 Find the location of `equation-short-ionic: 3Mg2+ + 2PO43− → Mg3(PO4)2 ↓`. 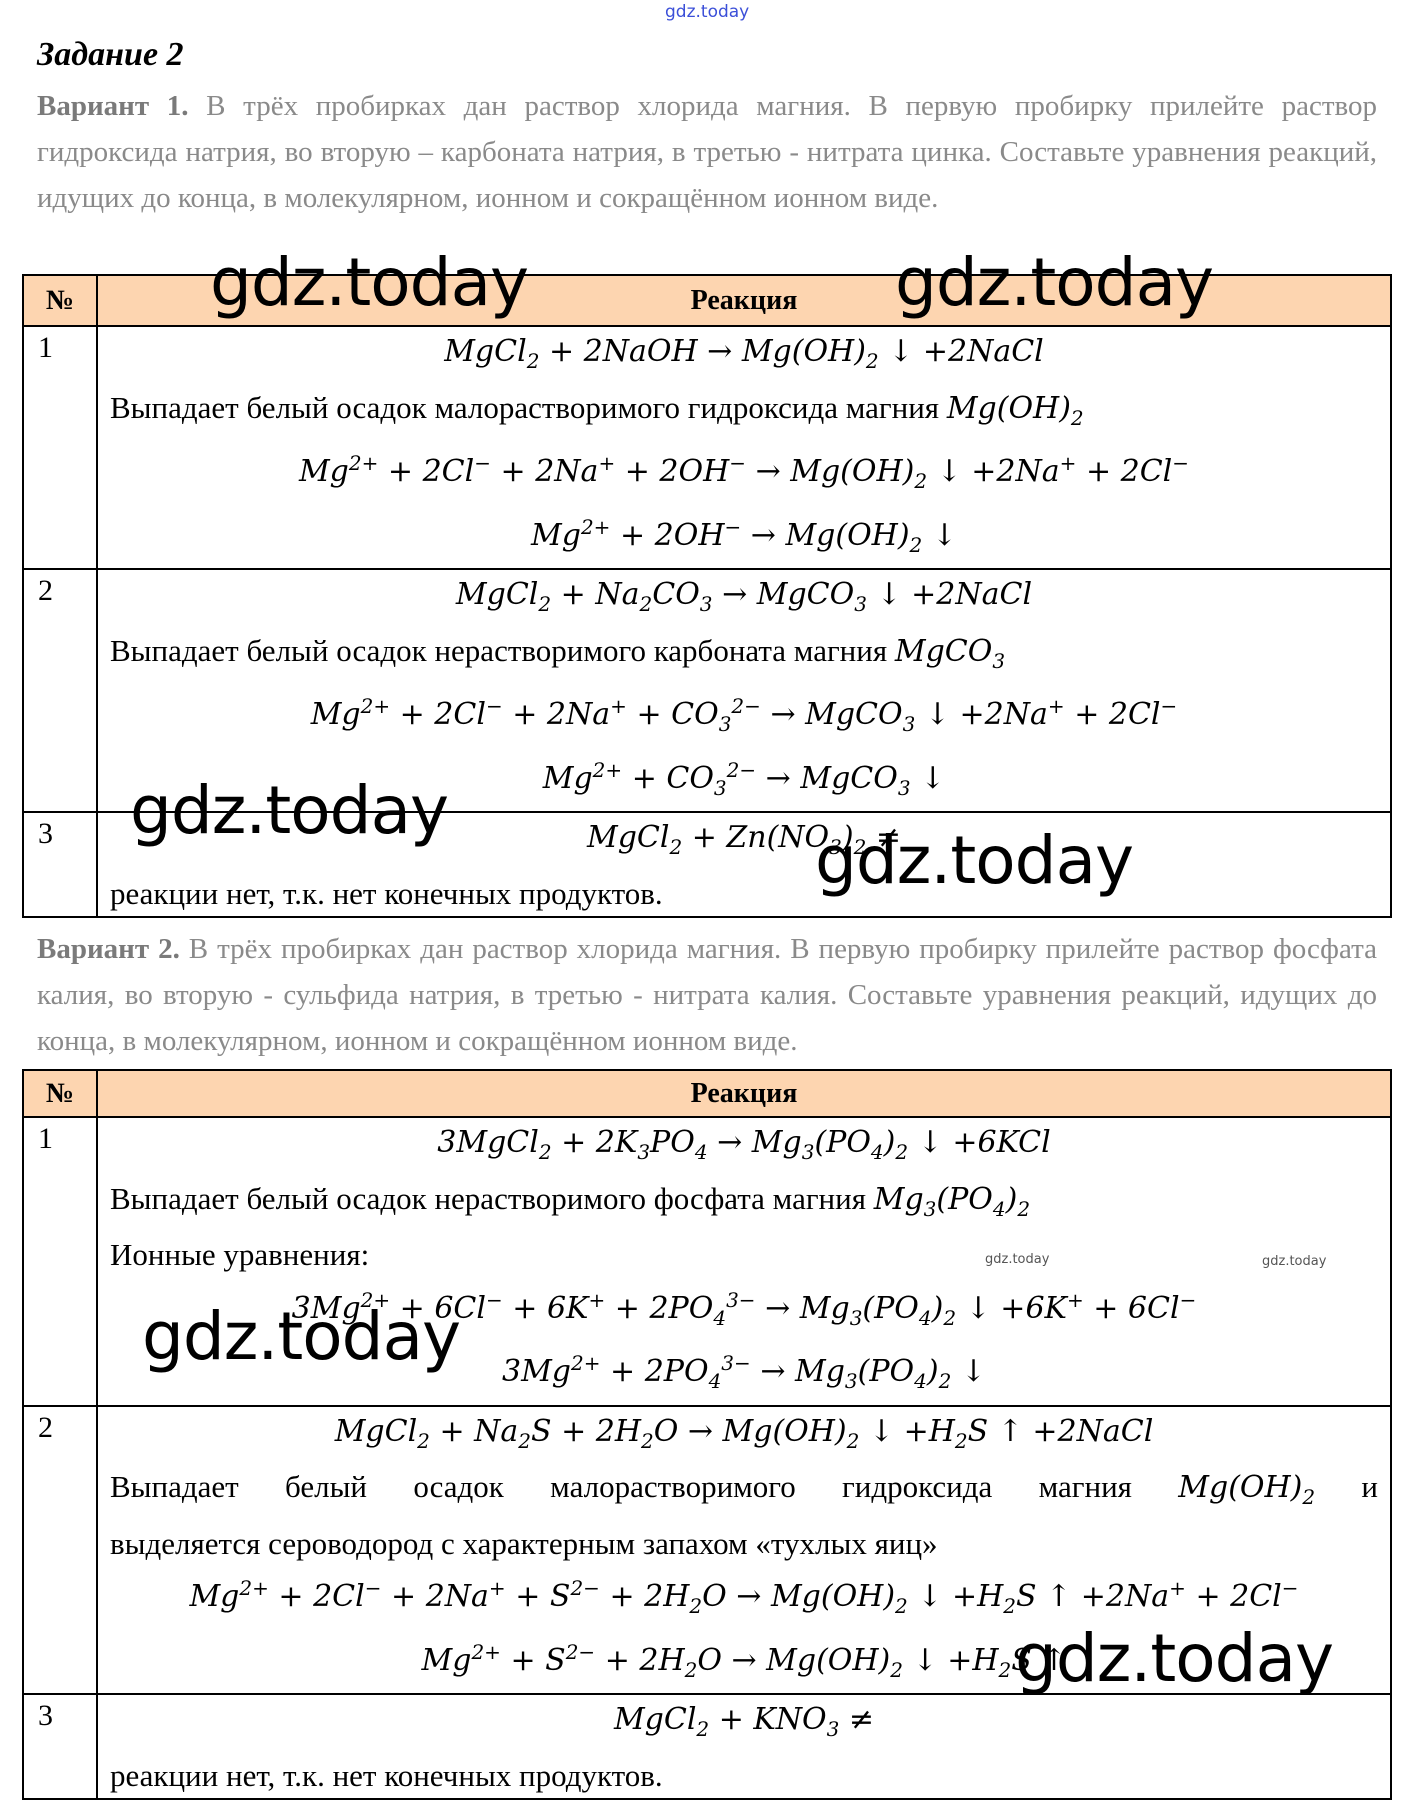

equation-short-ionic: 3Mg2+ + 2PO43− → Mg3(PO4)2 ↓ is located at coordinates (744, 1372).